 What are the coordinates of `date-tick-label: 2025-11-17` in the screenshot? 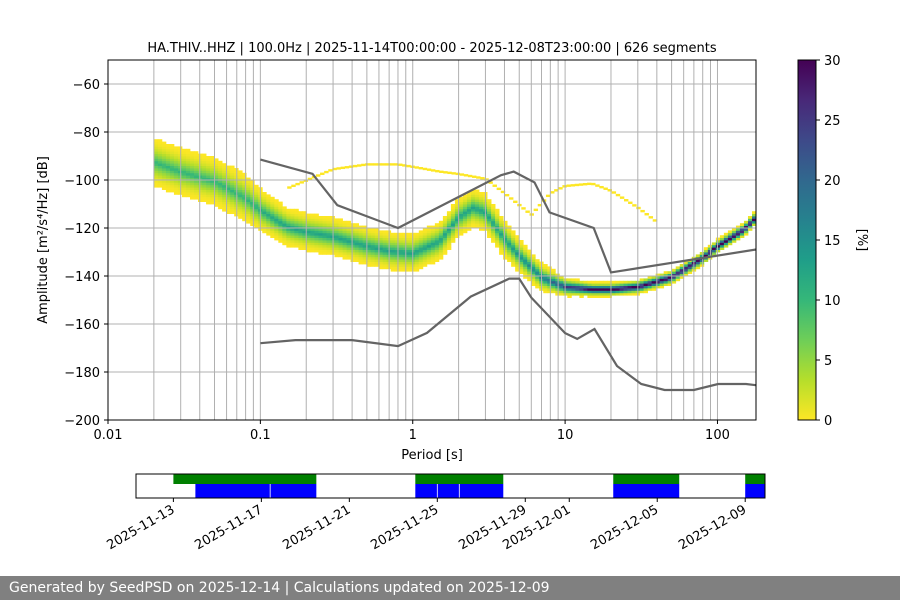 It's located at (228, 527).